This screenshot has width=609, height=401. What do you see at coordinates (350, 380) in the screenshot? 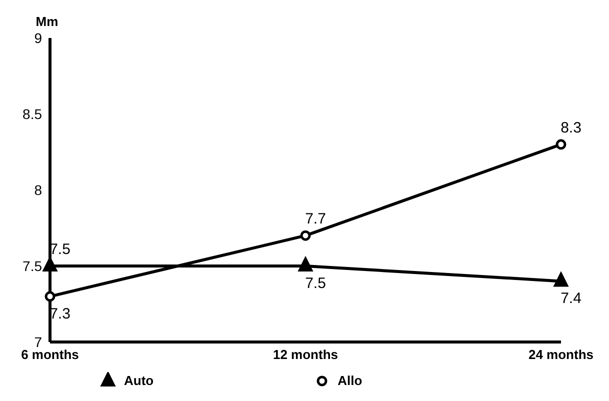
I see `legend-label: Allo` at bounding box center [350, 380].